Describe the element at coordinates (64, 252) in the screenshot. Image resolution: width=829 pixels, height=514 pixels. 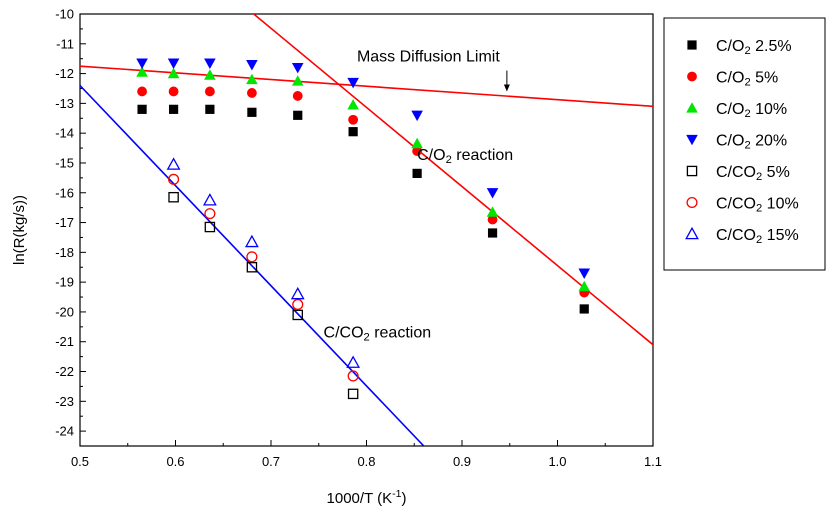
I see `y-tick-label: -18` at that location.